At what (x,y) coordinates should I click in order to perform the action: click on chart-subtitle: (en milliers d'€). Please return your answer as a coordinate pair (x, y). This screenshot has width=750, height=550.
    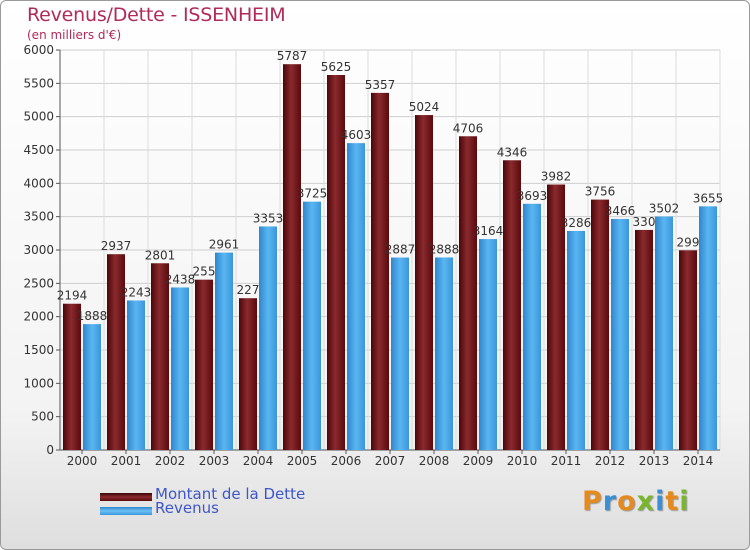
    Looking at the image, I should click on (74, 35).